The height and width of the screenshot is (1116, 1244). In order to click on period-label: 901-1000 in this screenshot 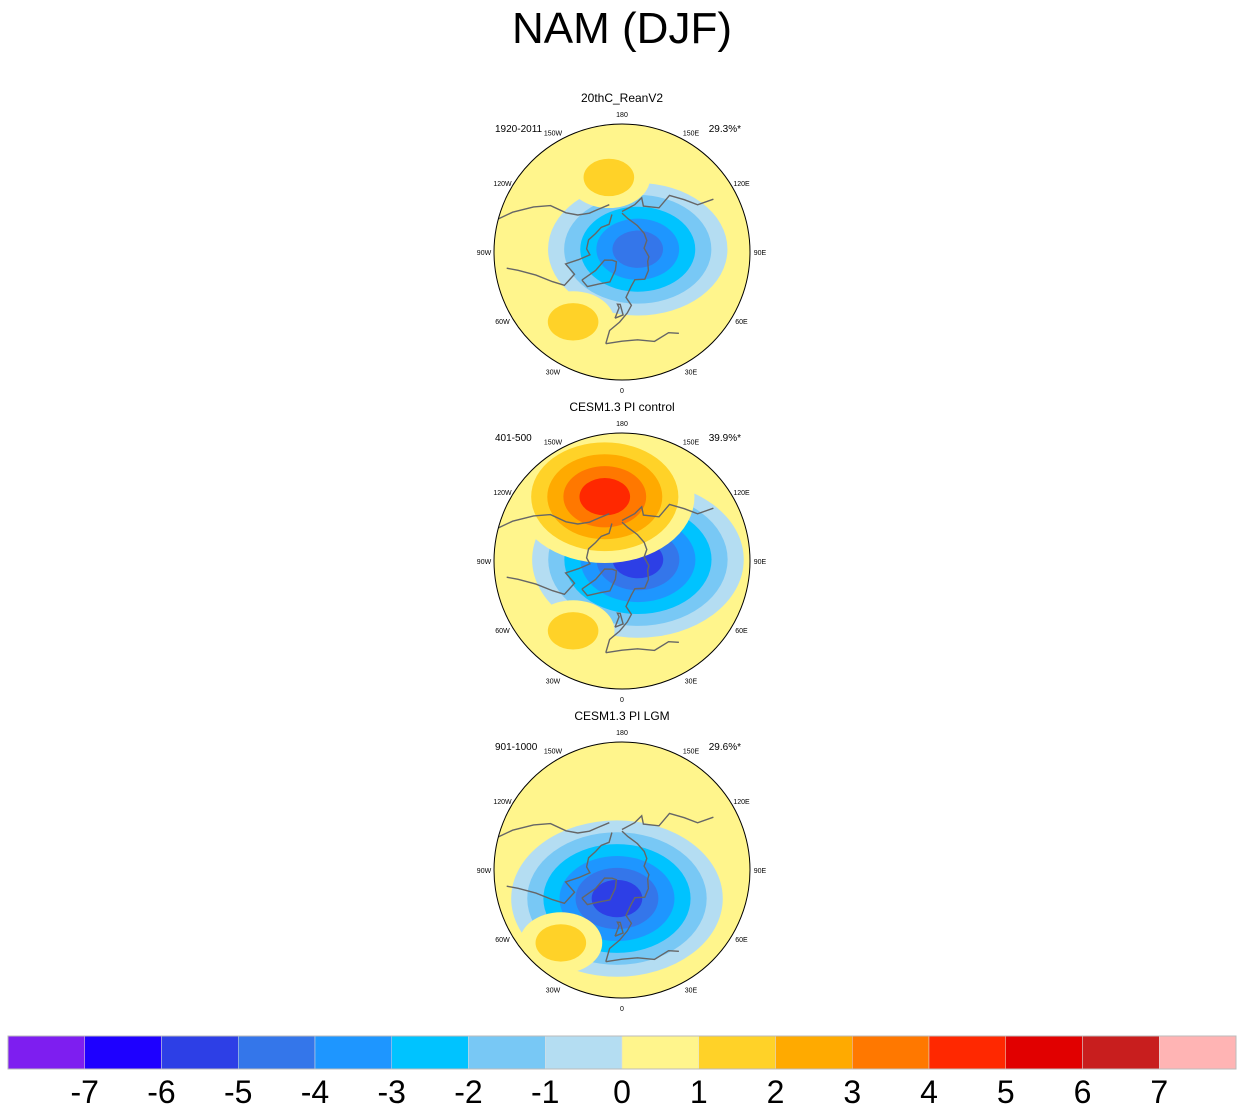, I will do `click(516, 747)`.